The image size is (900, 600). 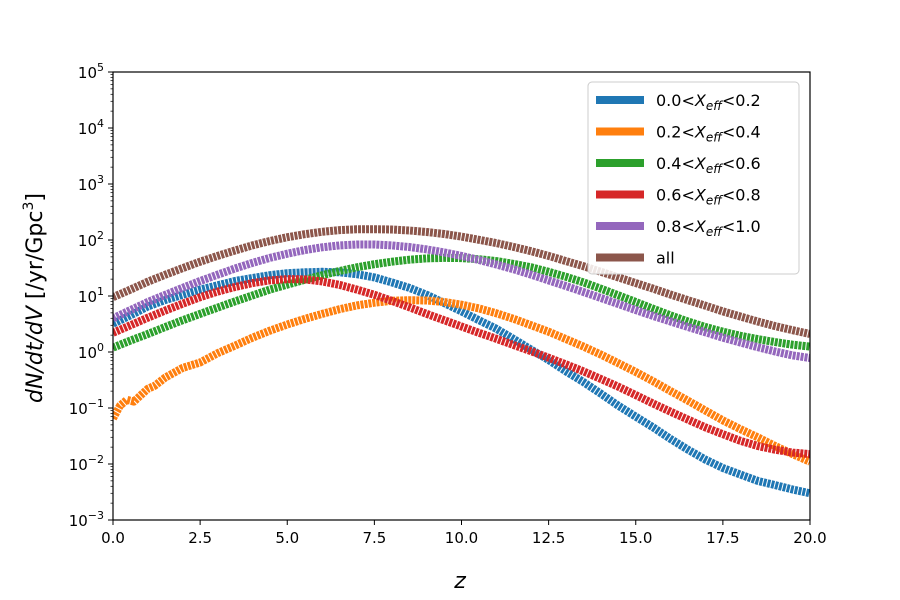 What do you see at coordinates (635, 538) in the screenshot?
I see `x-tick-label: 15.0` at bounding box center [635, 538].